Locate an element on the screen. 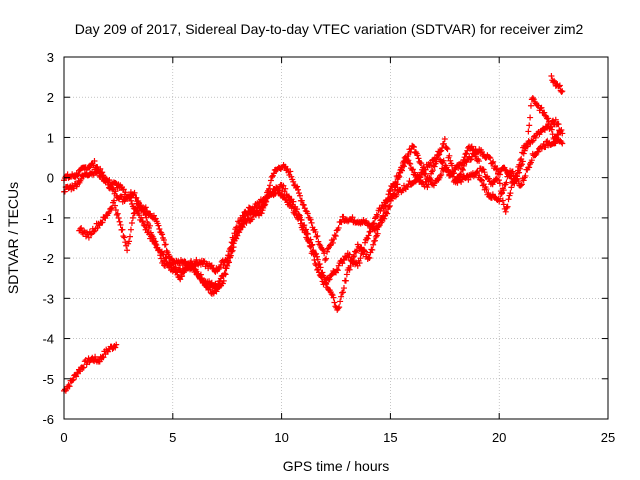 This screenshot has width=640, height=480. y-tick-label: 1 is located at coordinates (50, 137).